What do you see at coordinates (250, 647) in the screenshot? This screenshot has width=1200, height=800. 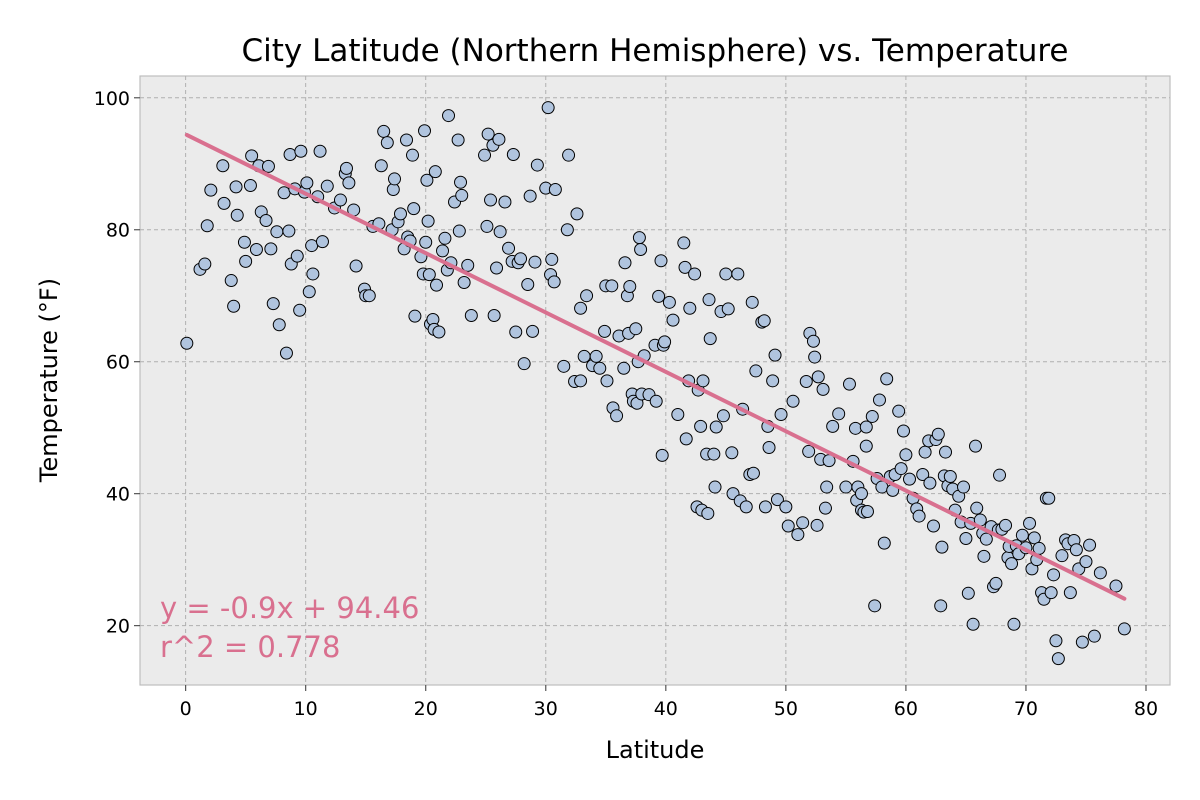 I see `r-squared-label: r^2 = 0.778` at bounding box center [250, 647].